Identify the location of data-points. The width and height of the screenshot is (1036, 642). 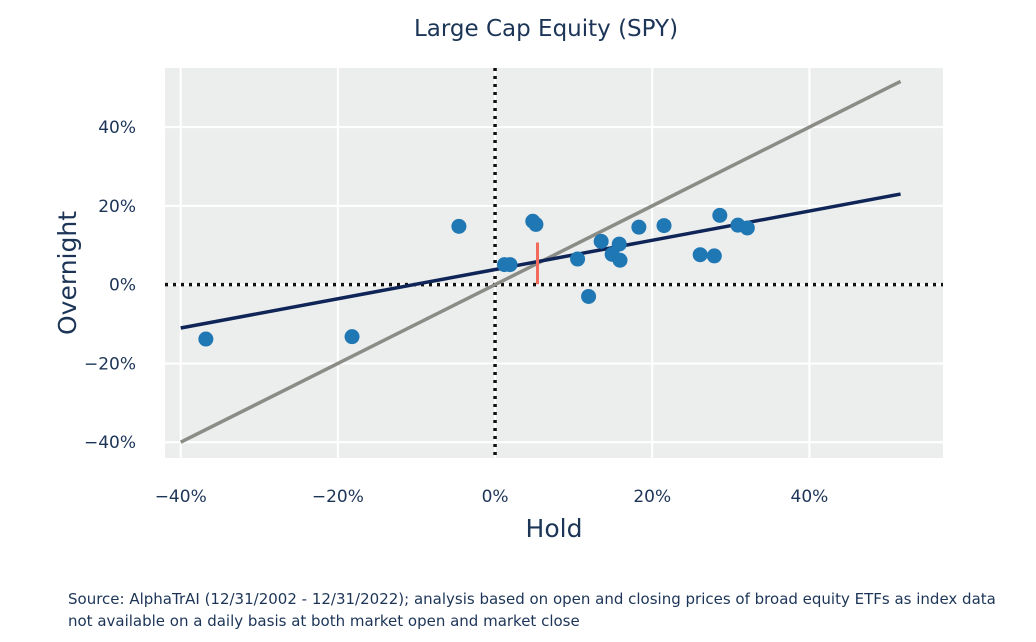
(476, 277).